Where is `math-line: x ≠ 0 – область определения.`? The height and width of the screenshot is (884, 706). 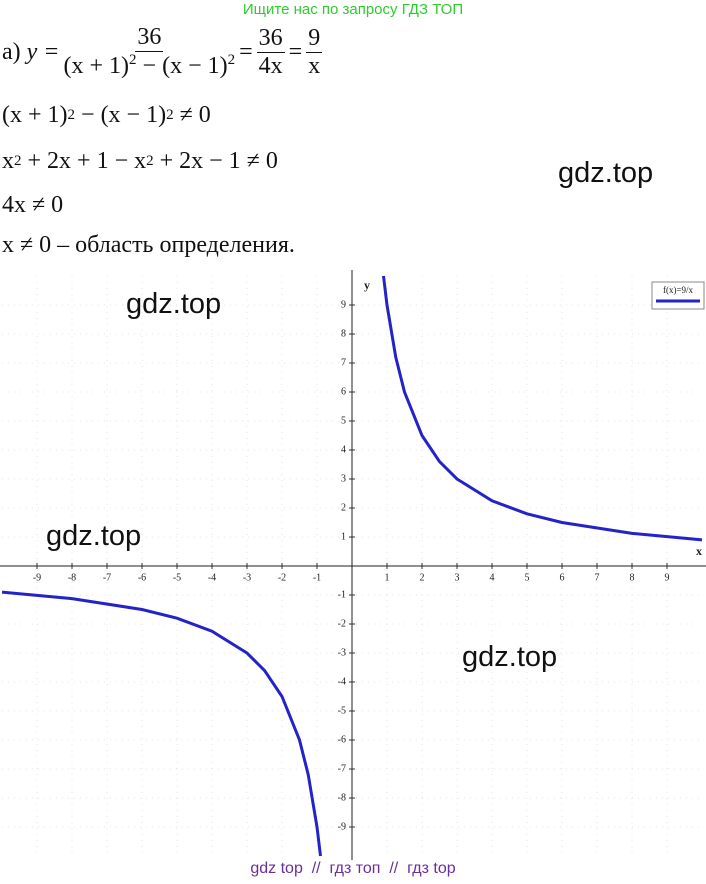 math-line: x ≠ 0 – область определения. is located at coordinates (148, 245).